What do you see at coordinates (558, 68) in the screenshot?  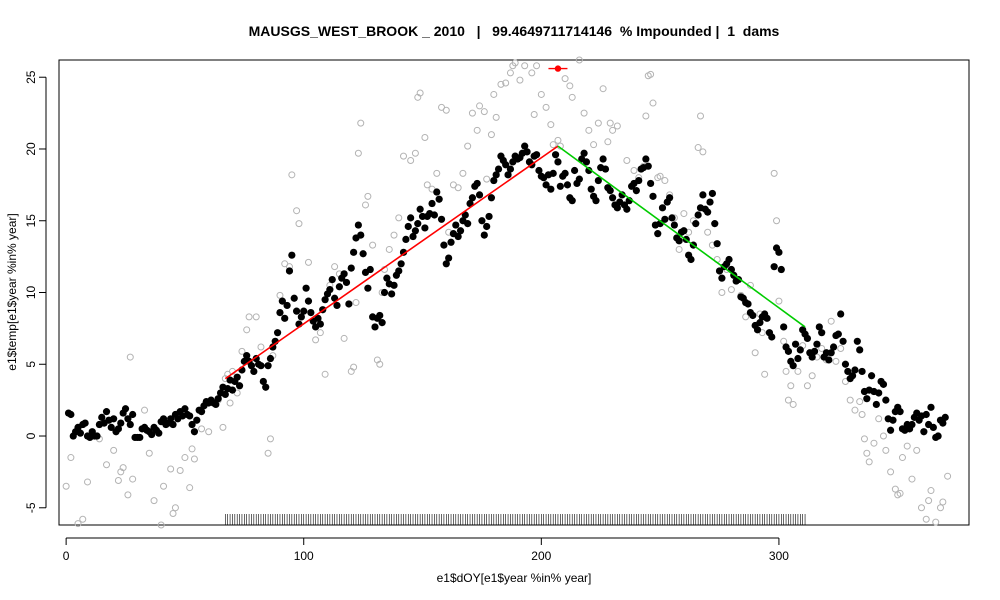 I see `breakpoint-point` at bounding box center [558, 68].